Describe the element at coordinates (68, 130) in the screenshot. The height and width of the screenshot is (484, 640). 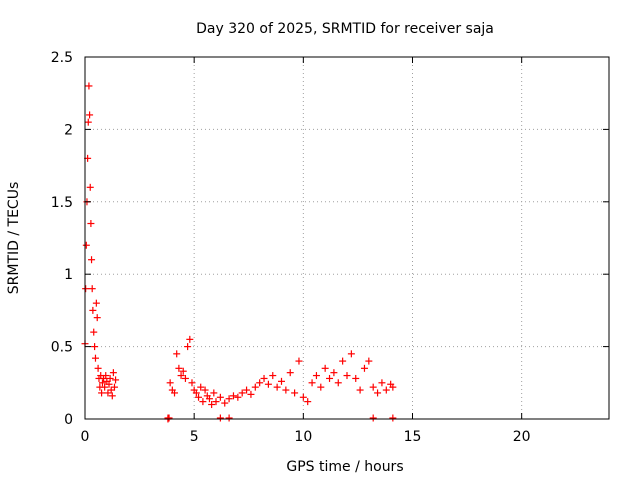
I see `y-tick-label: 2` at that location.